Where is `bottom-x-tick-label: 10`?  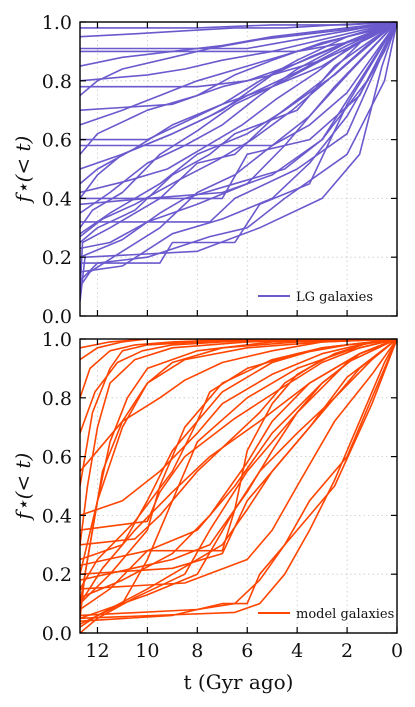
bottom-x-tick-label: 10 is located at coordinates (147, 651).